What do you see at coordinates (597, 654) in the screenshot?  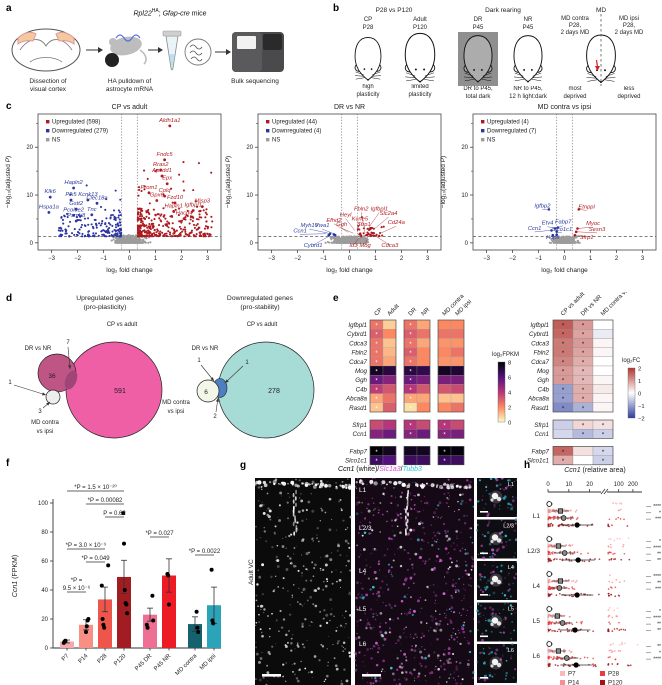 I see `layer-L6: L6 *******` at bounding box center [597, 654].